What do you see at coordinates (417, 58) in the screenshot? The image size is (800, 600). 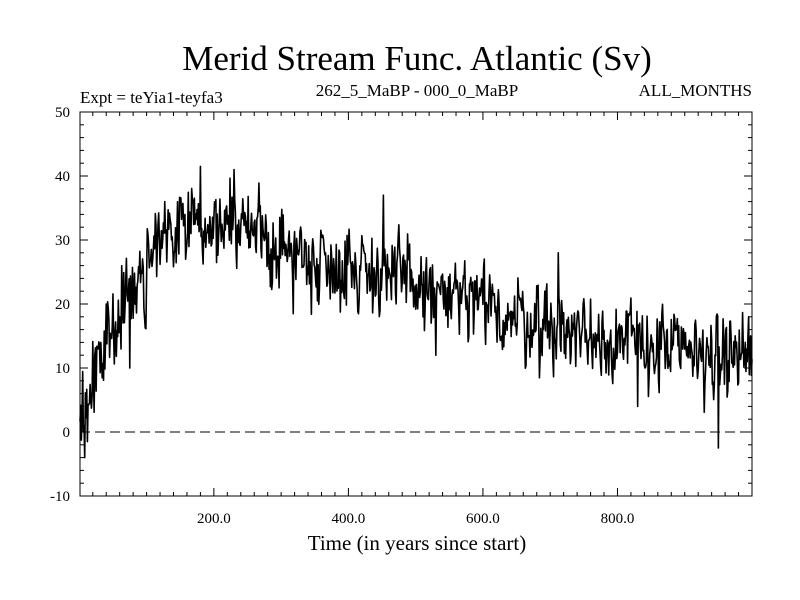 I see `chart-title: Merid Stream Func. Atlantic (Sv)` at bounding box center [417, 58].